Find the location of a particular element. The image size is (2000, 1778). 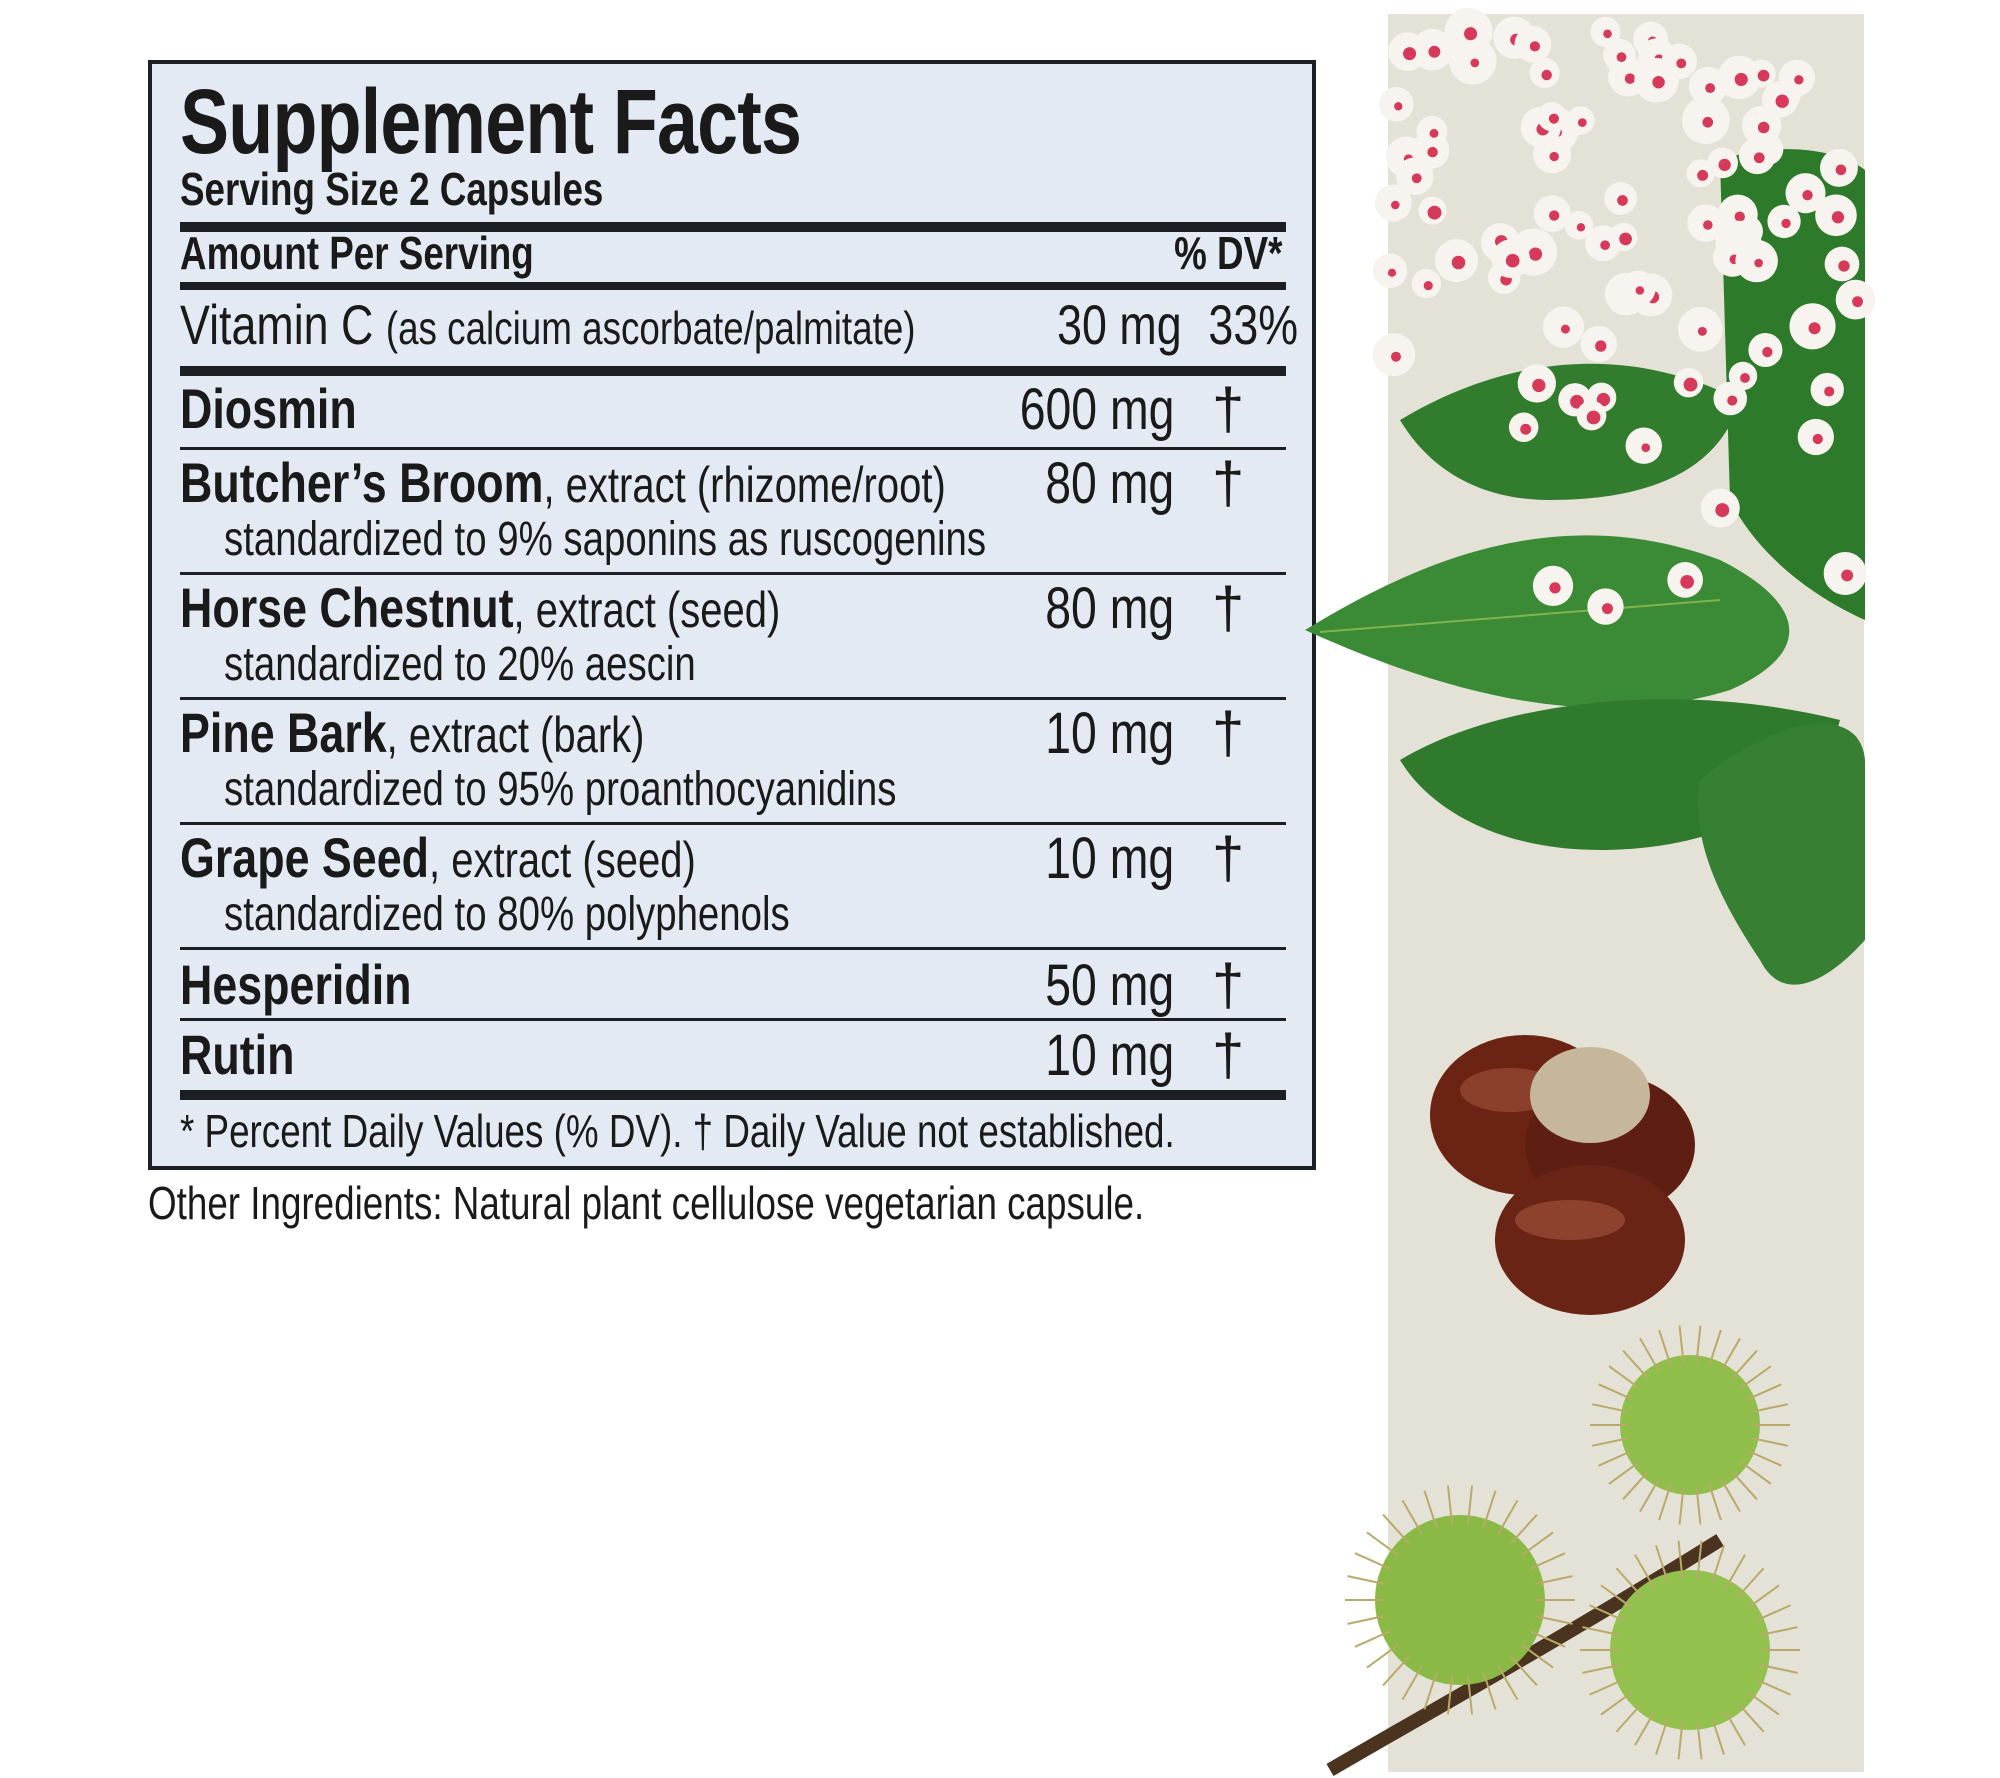

serving-size: Serving Size 2 Capsules is located at coordinates (392, 189).